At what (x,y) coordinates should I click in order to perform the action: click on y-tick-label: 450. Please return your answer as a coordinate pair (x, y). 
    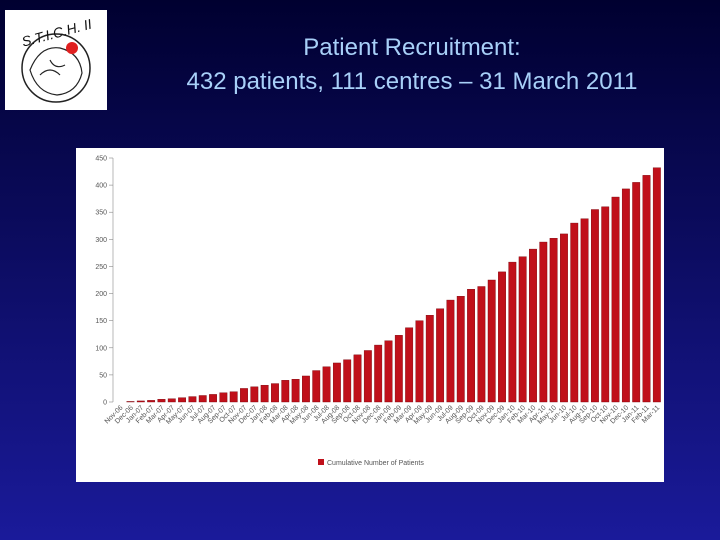
    Looking at the image, I should click on (101, 159).